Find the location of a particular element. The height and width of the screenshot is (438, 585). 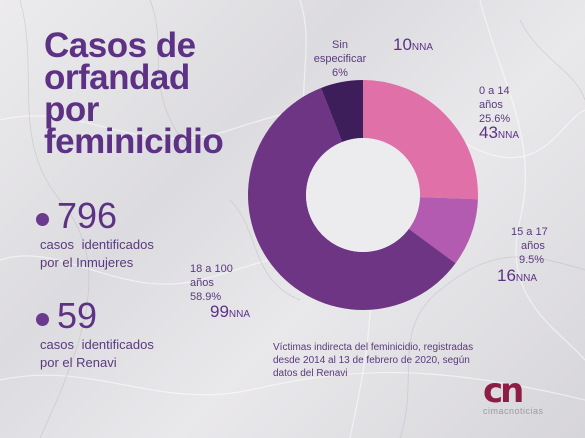

label-count: 10 is located at coordinates (402, 44).